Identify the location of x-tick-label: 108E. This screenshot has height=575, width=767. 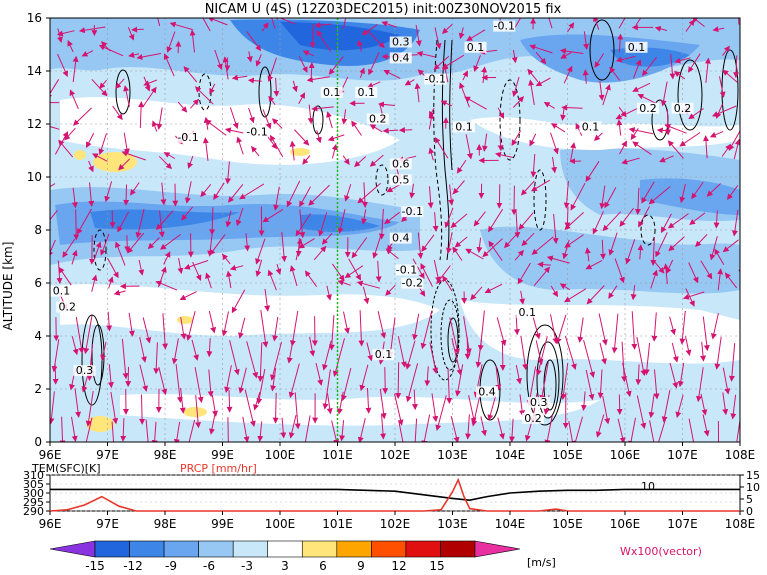
(740, 455).